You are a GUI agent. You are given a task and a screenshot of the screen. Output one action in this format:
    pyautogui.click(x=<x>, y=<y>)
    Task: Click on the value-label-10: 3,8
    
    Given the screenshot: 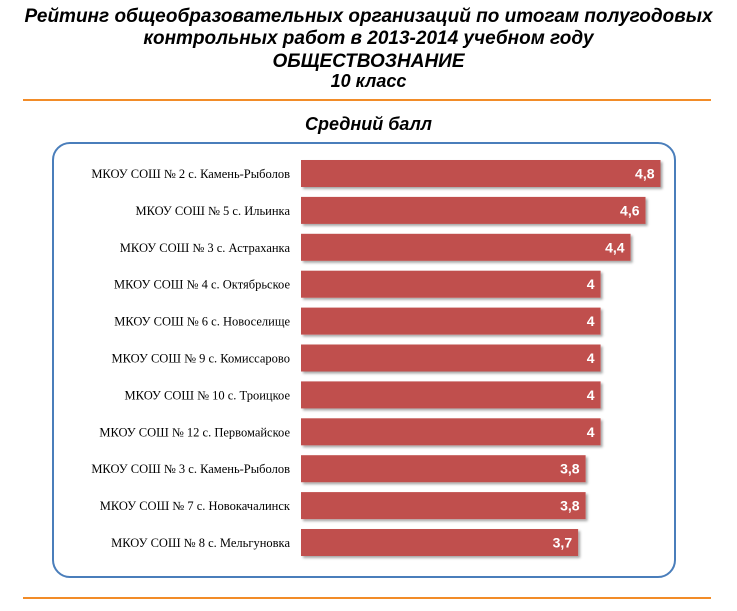 What is the action you would take?
    pyautogui.click(x=570, y=506)
    